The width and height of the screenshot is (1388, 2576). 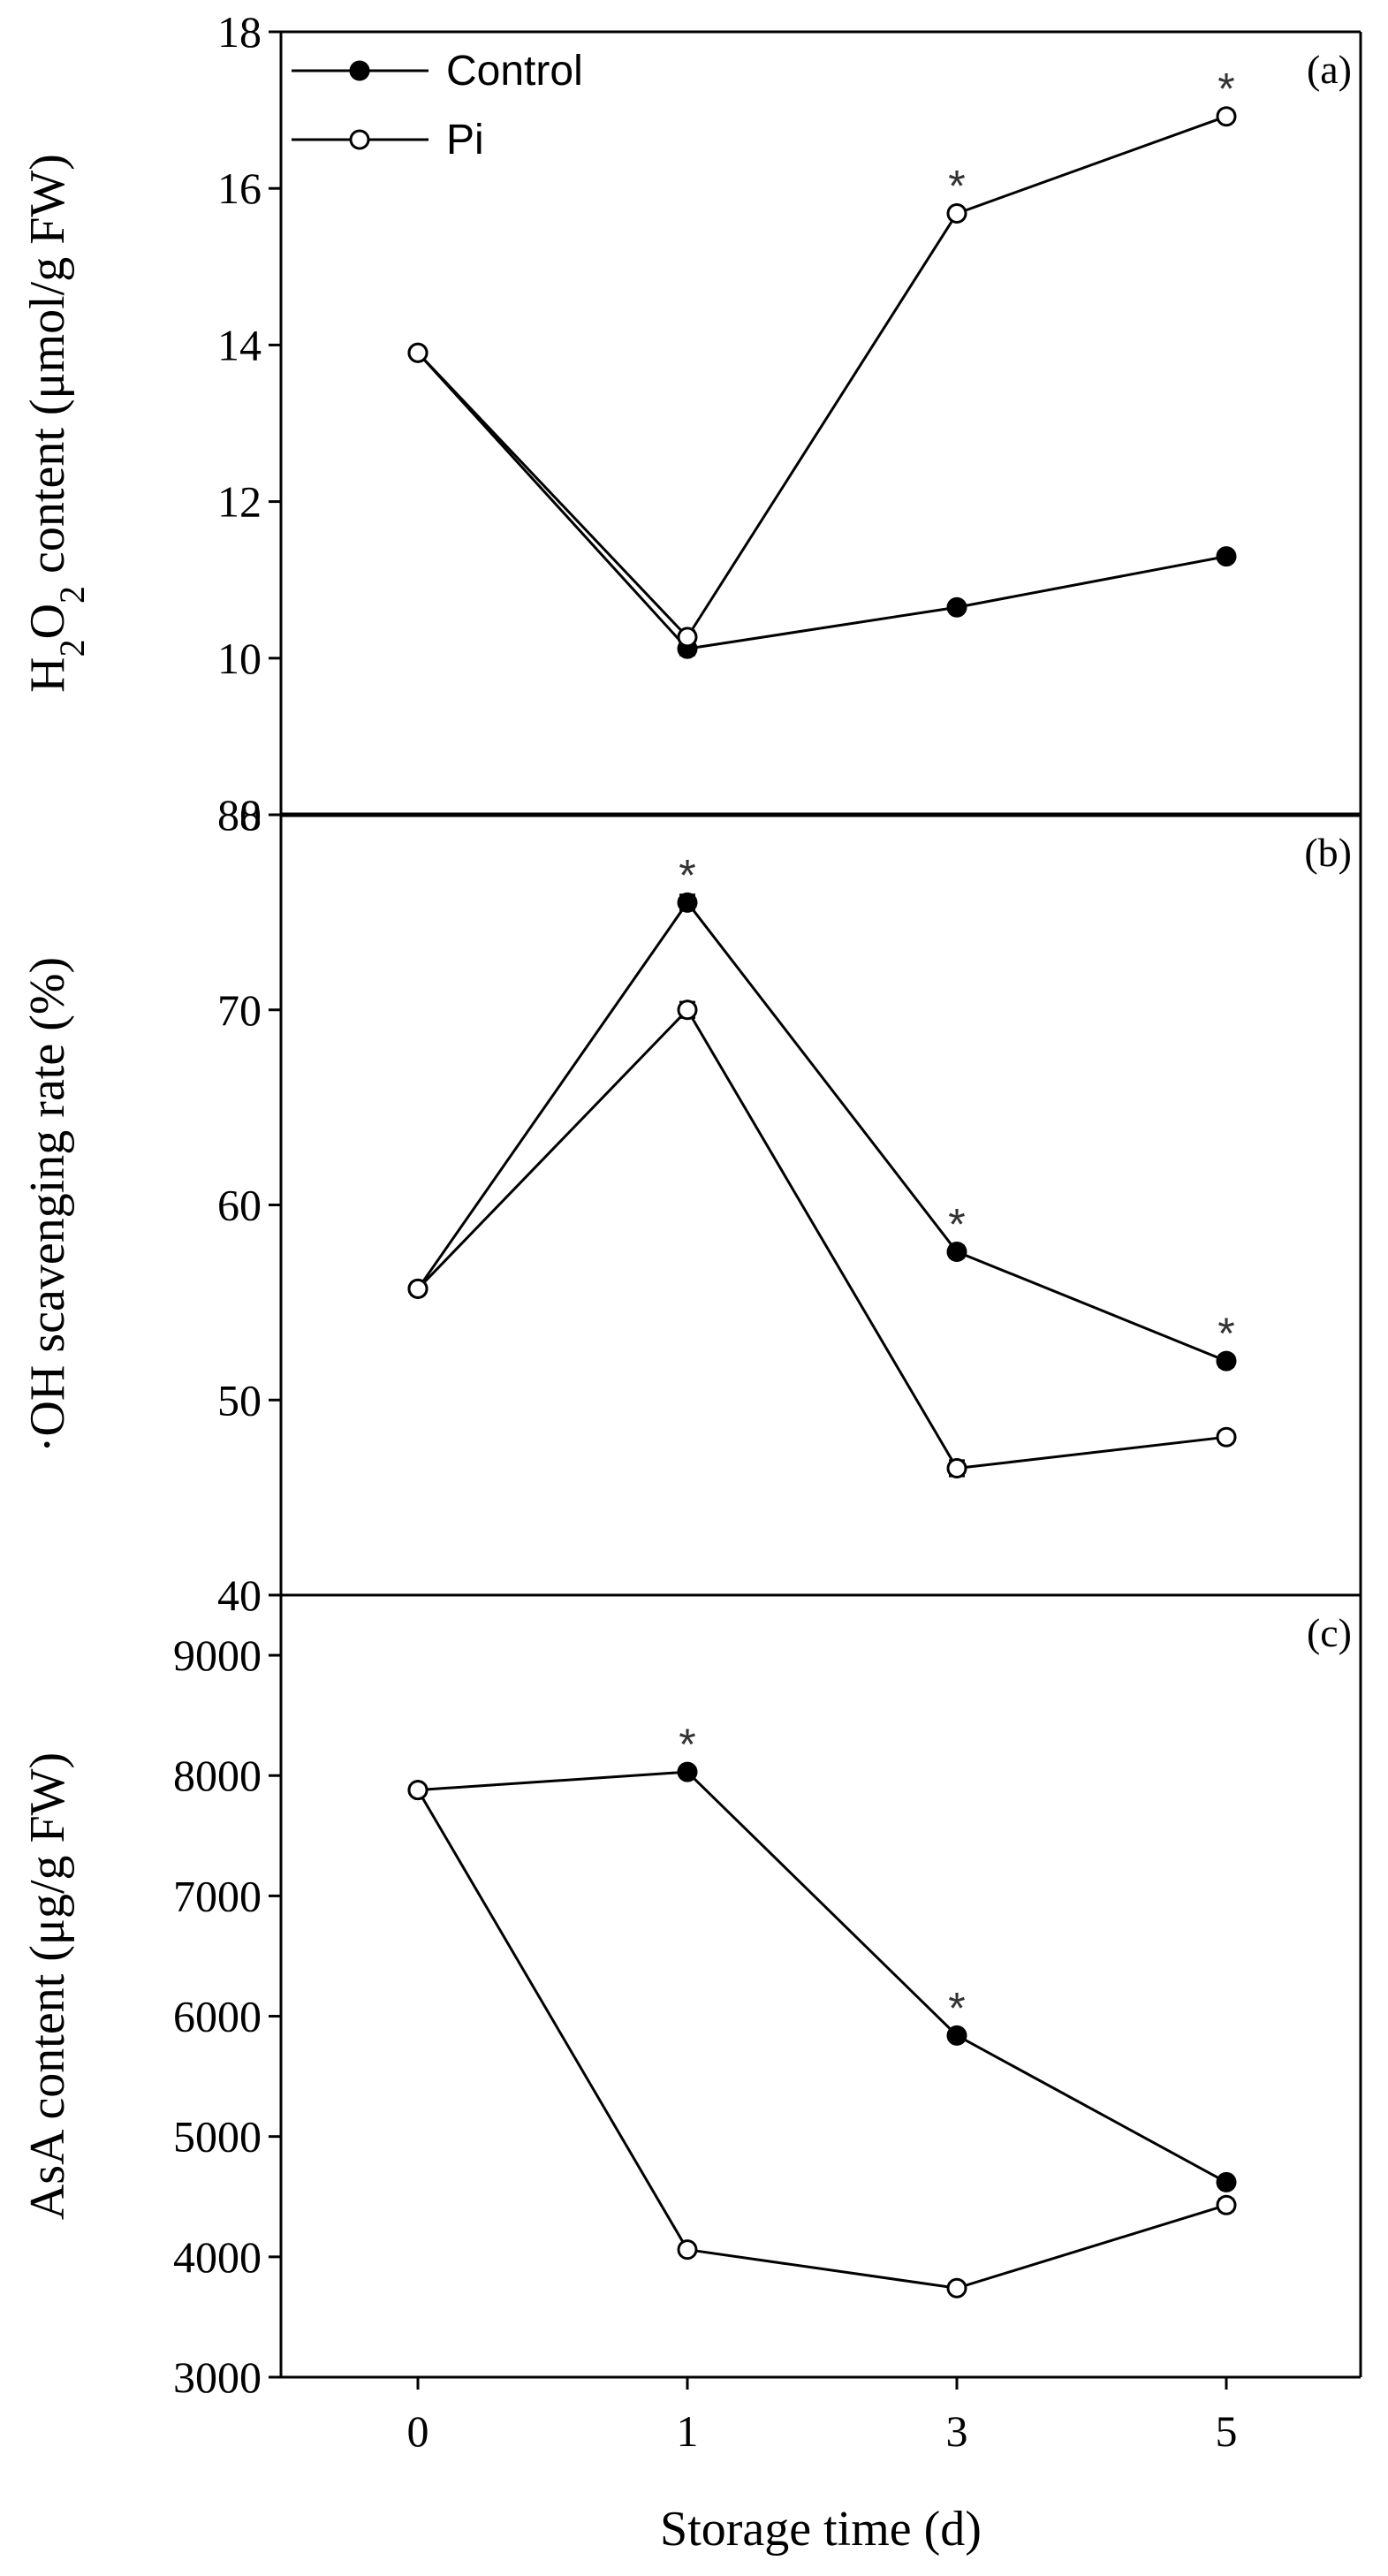 I want to click on y-tick-label: 80, so click(x=239, y=815).